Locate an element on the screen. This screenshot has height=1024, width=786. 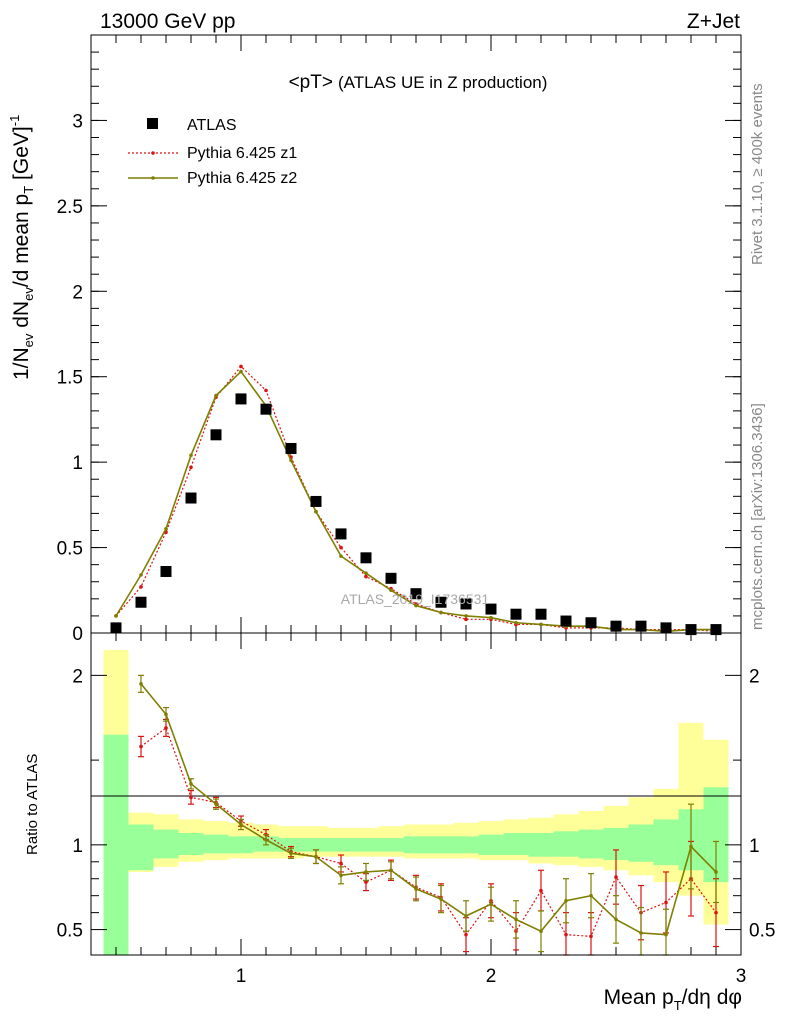
plot-title-main: <pT> is located at coordinates (311, 82).